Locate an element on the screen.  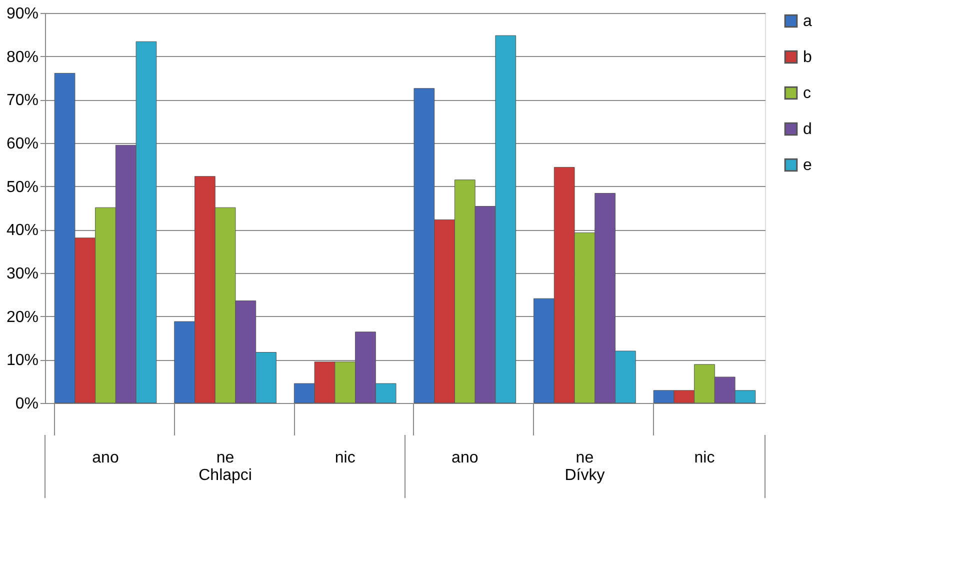
text: Chlapci is located at coordinates (225, 475).